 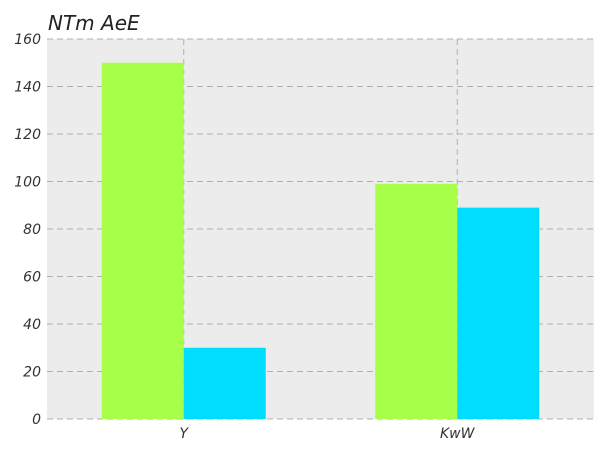 I want to click on y-axis-ticks: 0 20 40 60 80 100 120 140 160, so click(x=27, y=230).